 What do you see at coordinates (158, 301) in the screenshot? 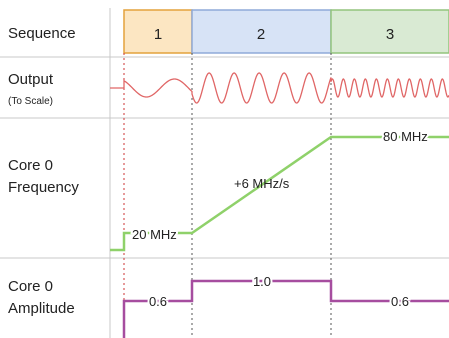
I see `amplitude-step1-label: 0.6` at bounding box center [158, 301].